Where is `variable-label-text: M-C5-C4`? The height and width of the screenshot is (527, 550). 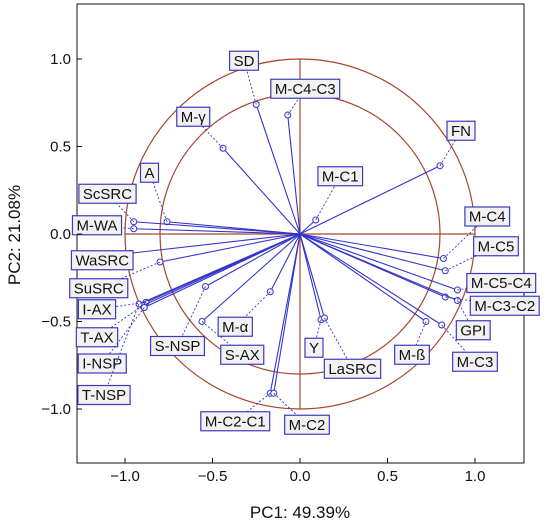 variable-label-text: M-C5-C4 is located at coordinates (501, 283).